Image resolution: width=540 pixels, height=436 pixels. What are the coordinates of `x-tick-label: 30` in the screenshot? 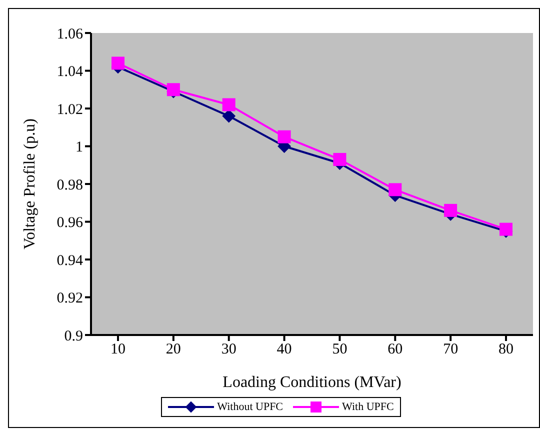 It's located at (228, 350).